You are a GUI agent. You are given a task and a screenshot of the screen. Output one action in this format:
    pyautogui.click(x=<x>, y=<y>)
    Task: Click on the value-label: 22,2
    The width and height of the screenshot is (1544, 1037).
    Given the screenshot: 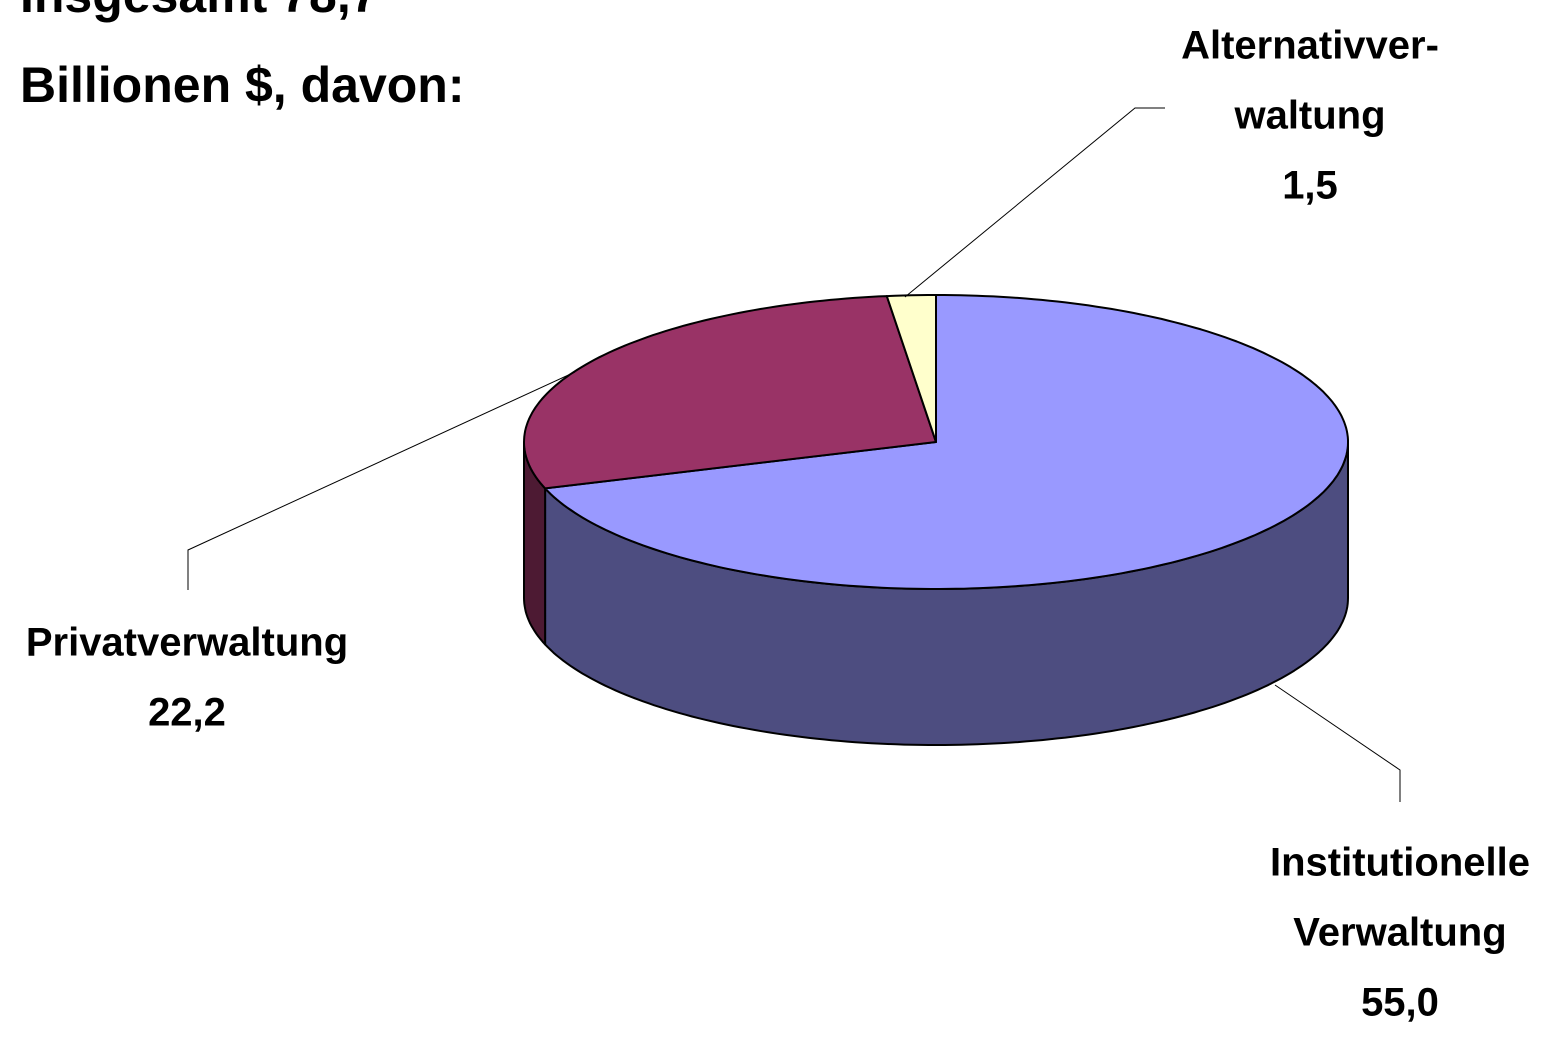 What is the action you would take?
    pyautogui.click(x=187, y=713)
    